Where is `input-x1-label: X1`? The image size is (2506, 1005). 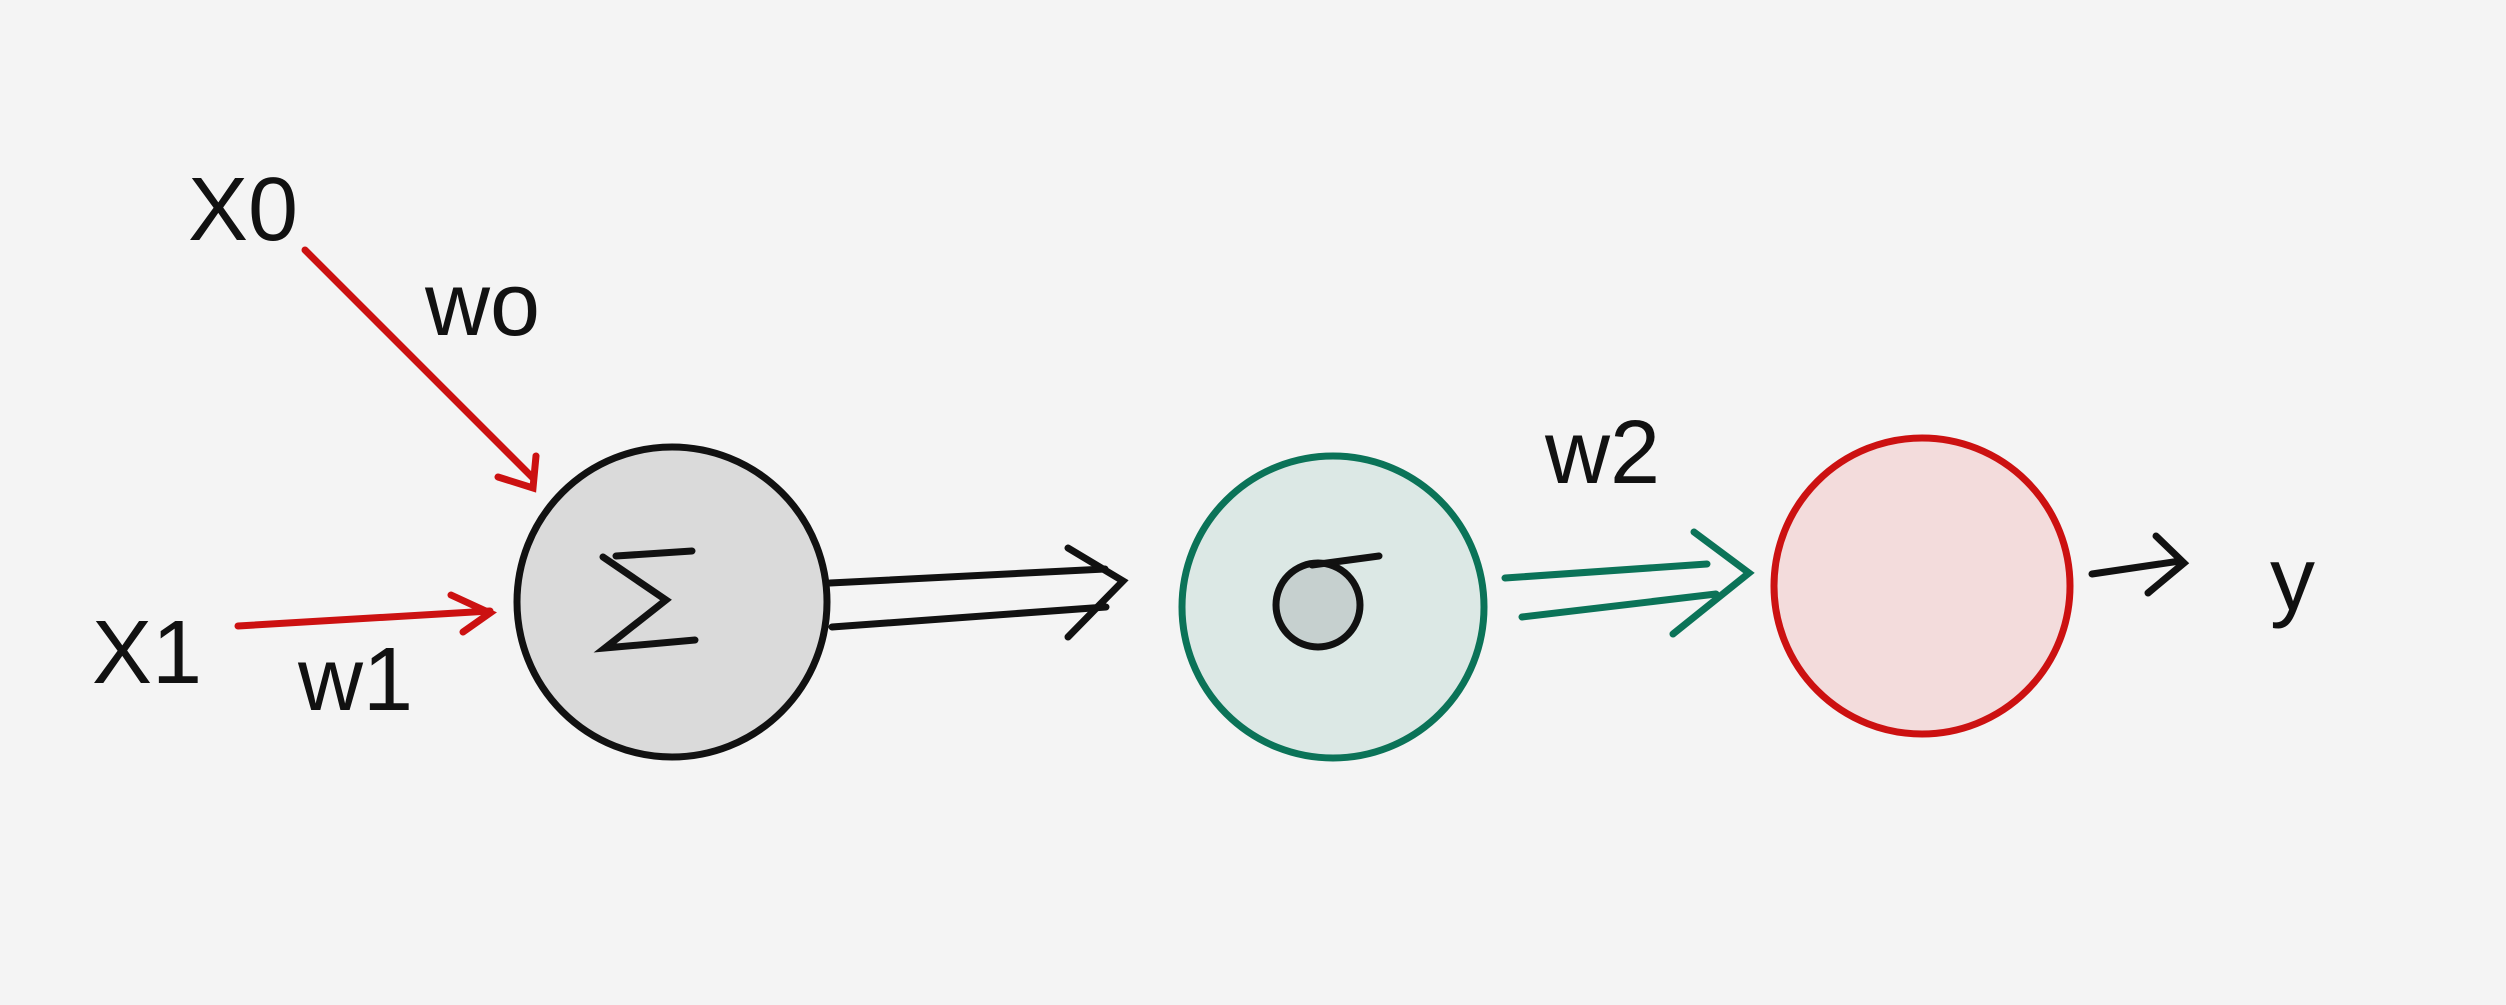 input-x1-label: X1 is located at coordinates (147, 653).